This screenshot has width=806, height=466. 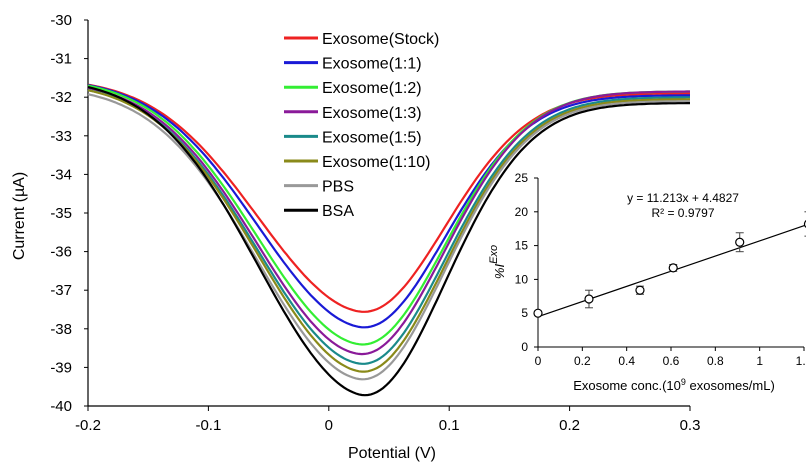 I want to click on legend-label: Exosome(Stock), so click(x=380, y=39).